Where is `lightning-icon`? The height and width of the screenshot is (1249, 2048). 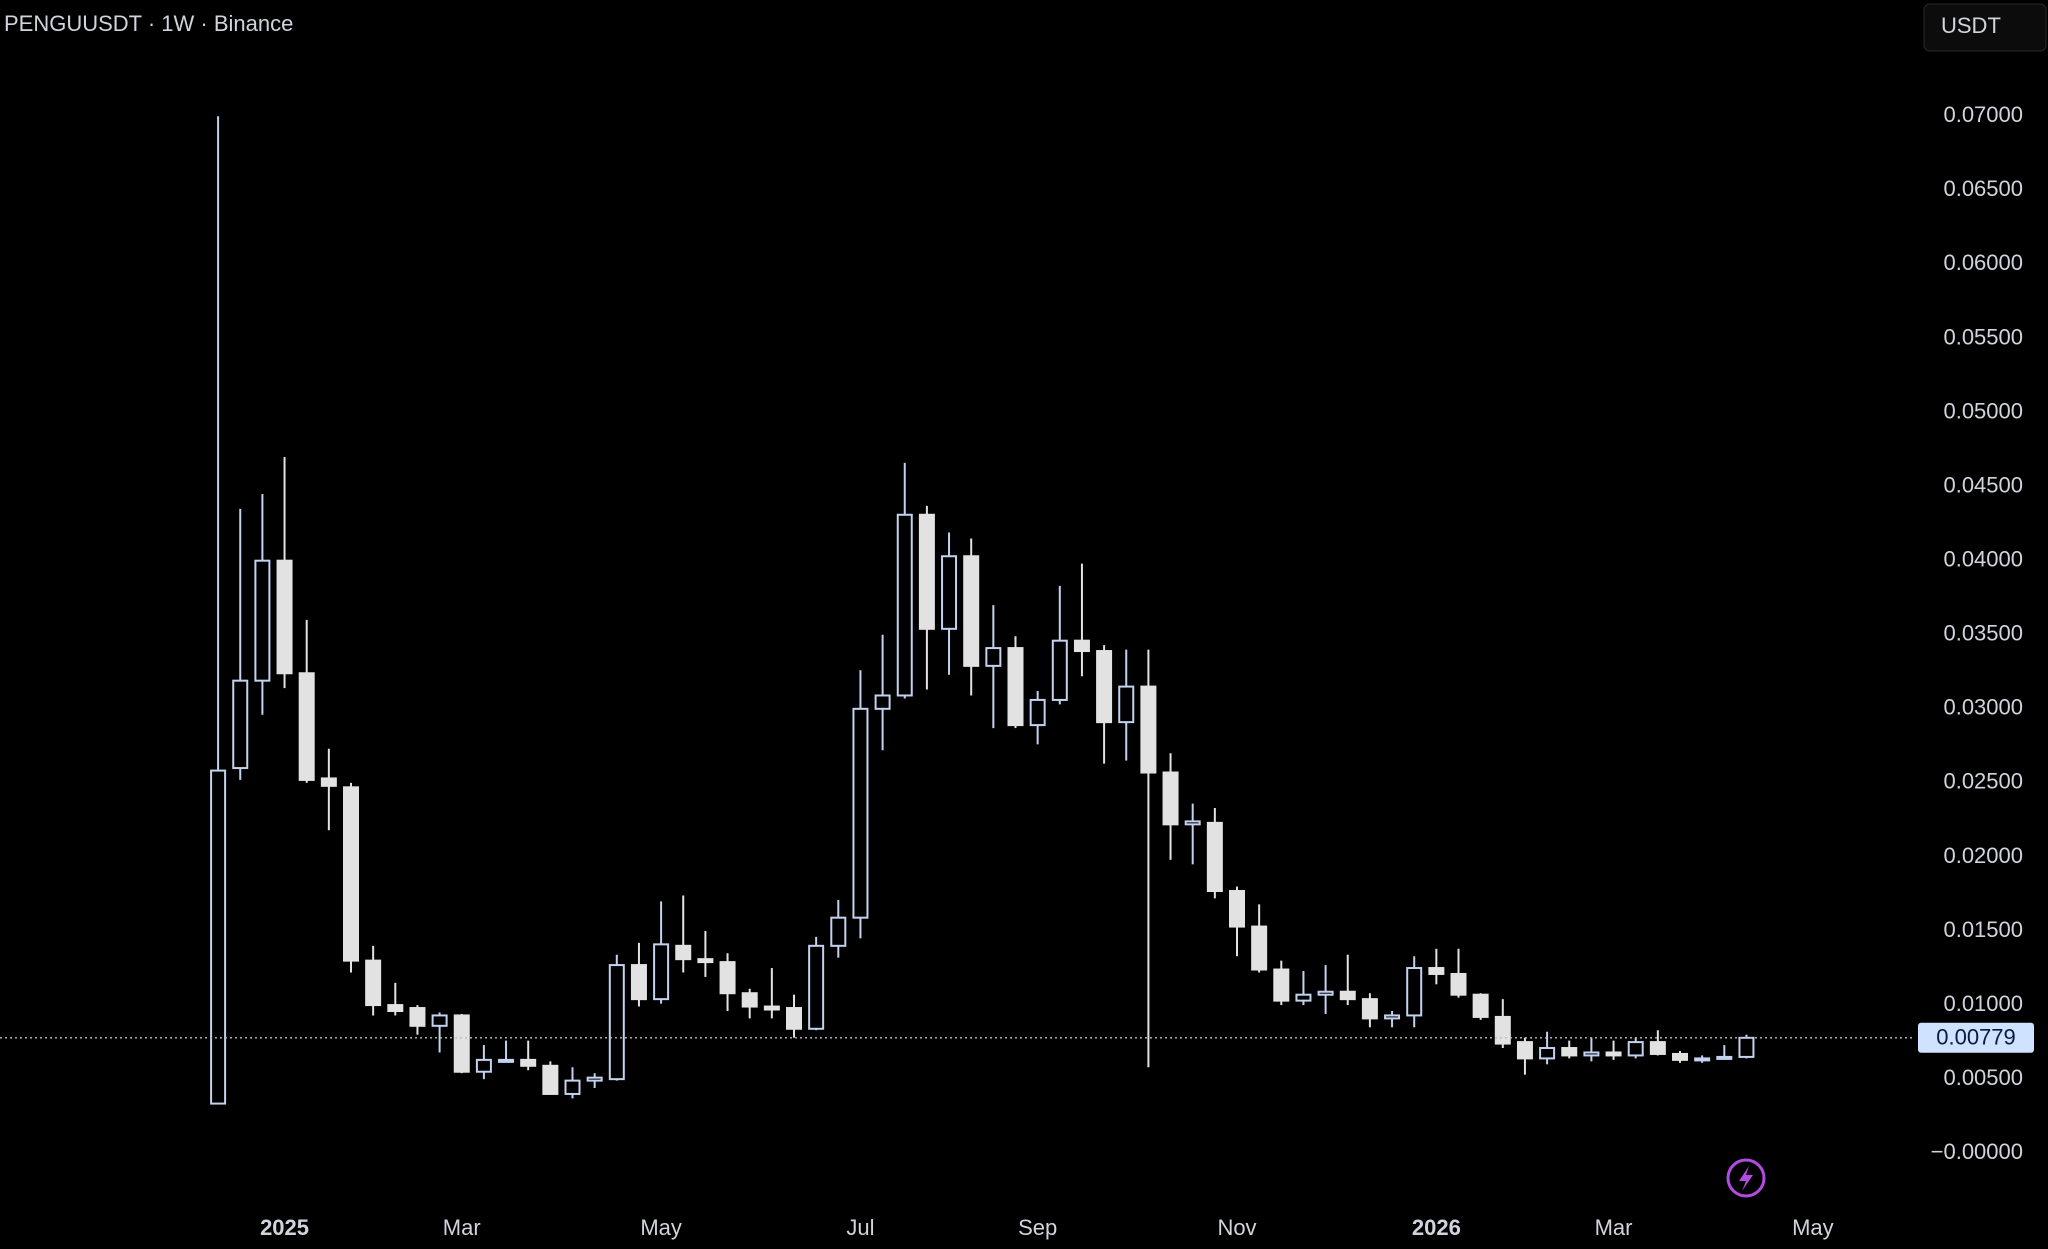
lightning-icon is located at coordinates (1746, 1178).